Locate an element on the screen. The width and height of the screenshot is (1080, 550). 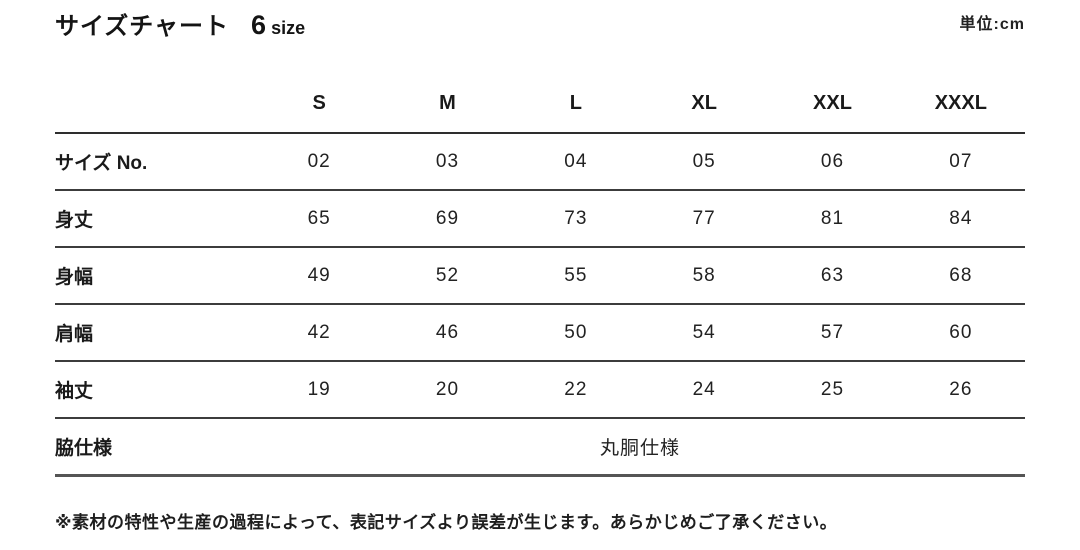
table-cell: 03 is located at coordinates (447, 161).